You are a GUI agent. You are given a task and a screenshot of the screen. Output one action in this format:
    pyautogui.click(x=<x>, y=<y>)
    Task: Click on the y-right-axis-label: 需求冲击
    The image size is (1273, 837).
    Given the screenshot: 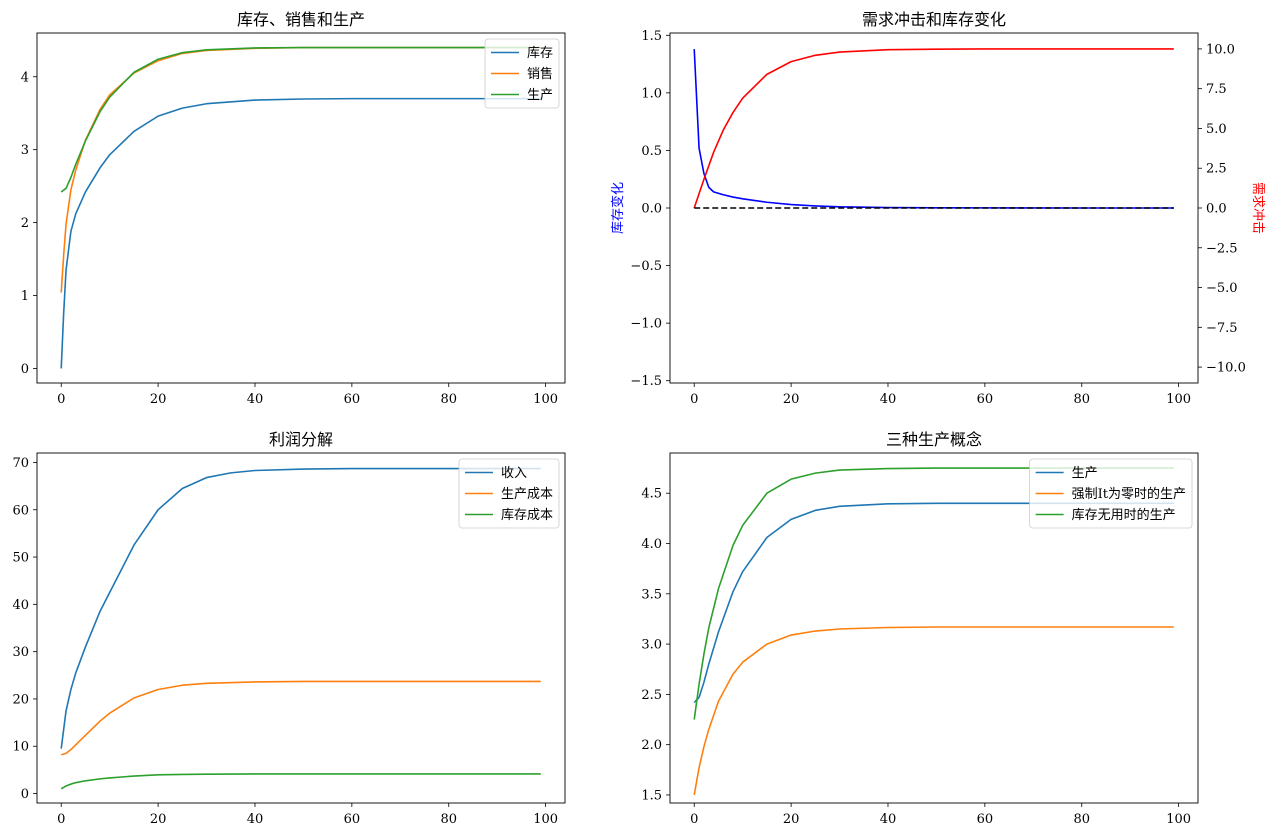 What is the action you would take?
    pyautogui.click(x=1257, y=208)
    